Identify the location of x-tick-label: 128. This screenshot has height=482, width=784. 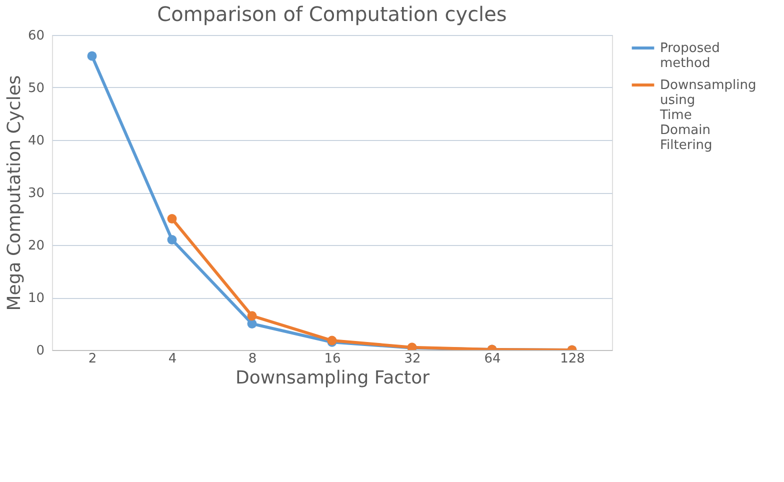
(572, 359).